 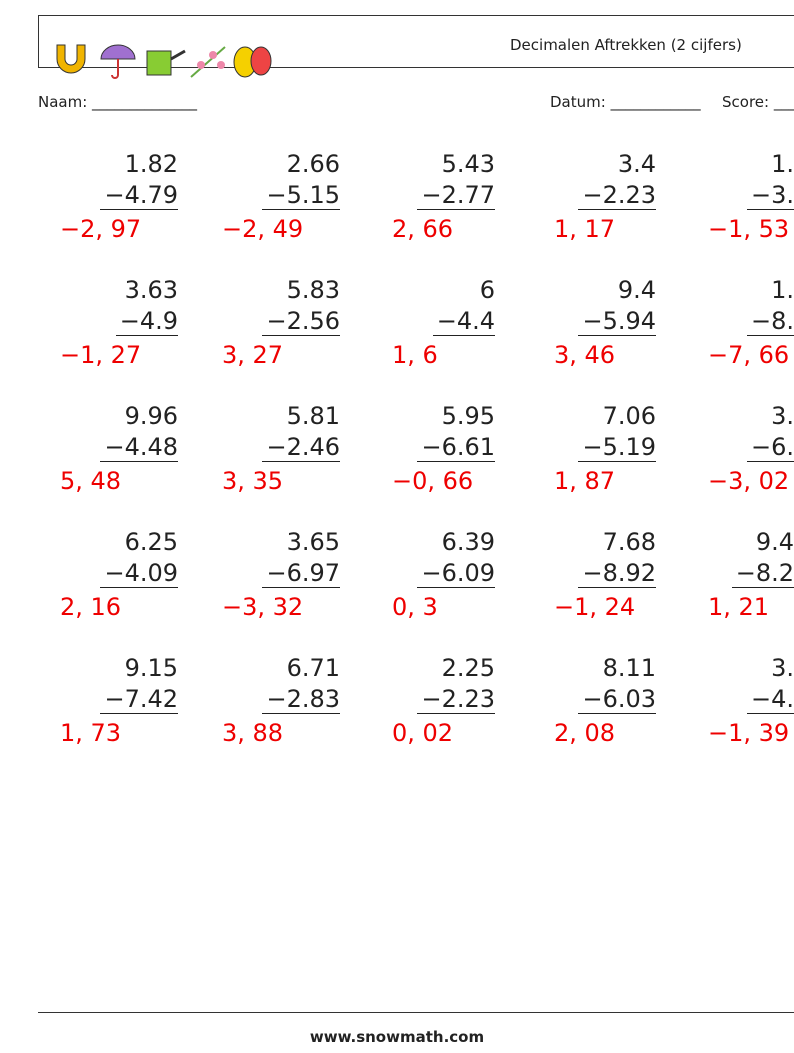 What do you see at coordinates (313, 668) in the screenshot?
I see `top-number: 6.71` at bounding box center [313, 668].